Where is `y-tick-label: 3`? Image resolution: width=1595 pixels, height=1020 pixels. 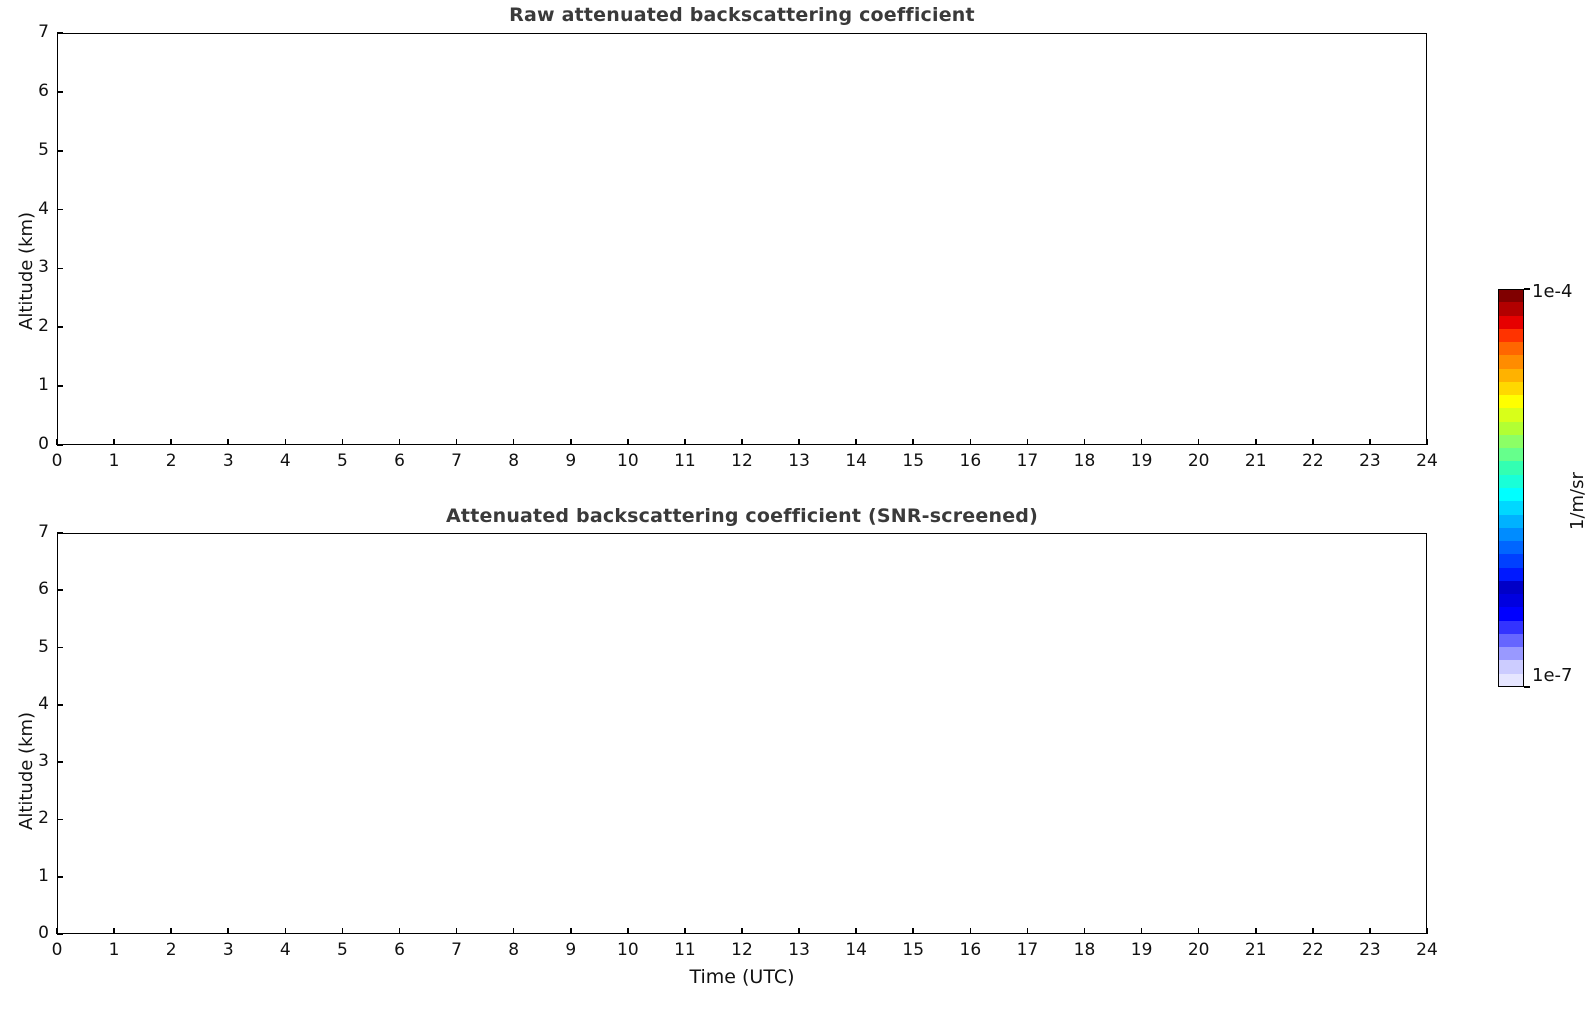
y-tick-label: 3 is located at coordinates (43, 761).